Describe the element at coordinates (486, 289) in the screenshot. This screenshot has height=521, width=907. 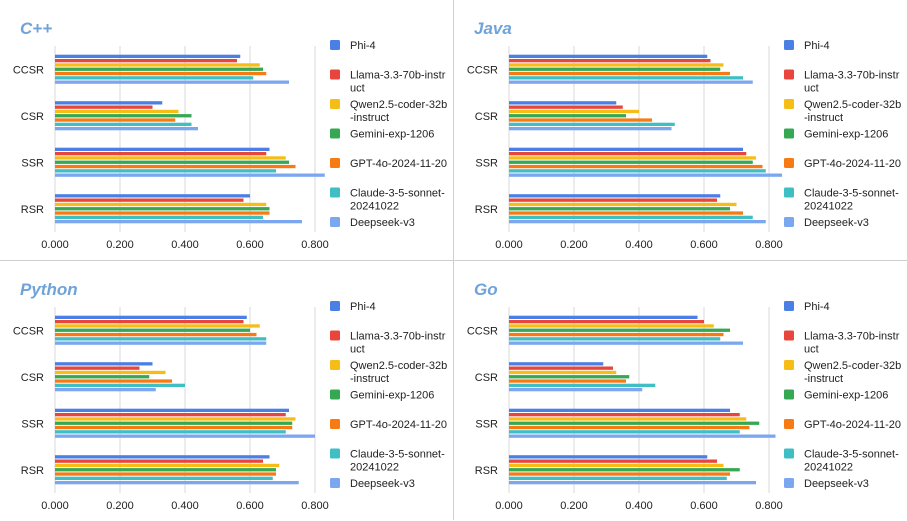
I see `chart-title: Go` at that location.